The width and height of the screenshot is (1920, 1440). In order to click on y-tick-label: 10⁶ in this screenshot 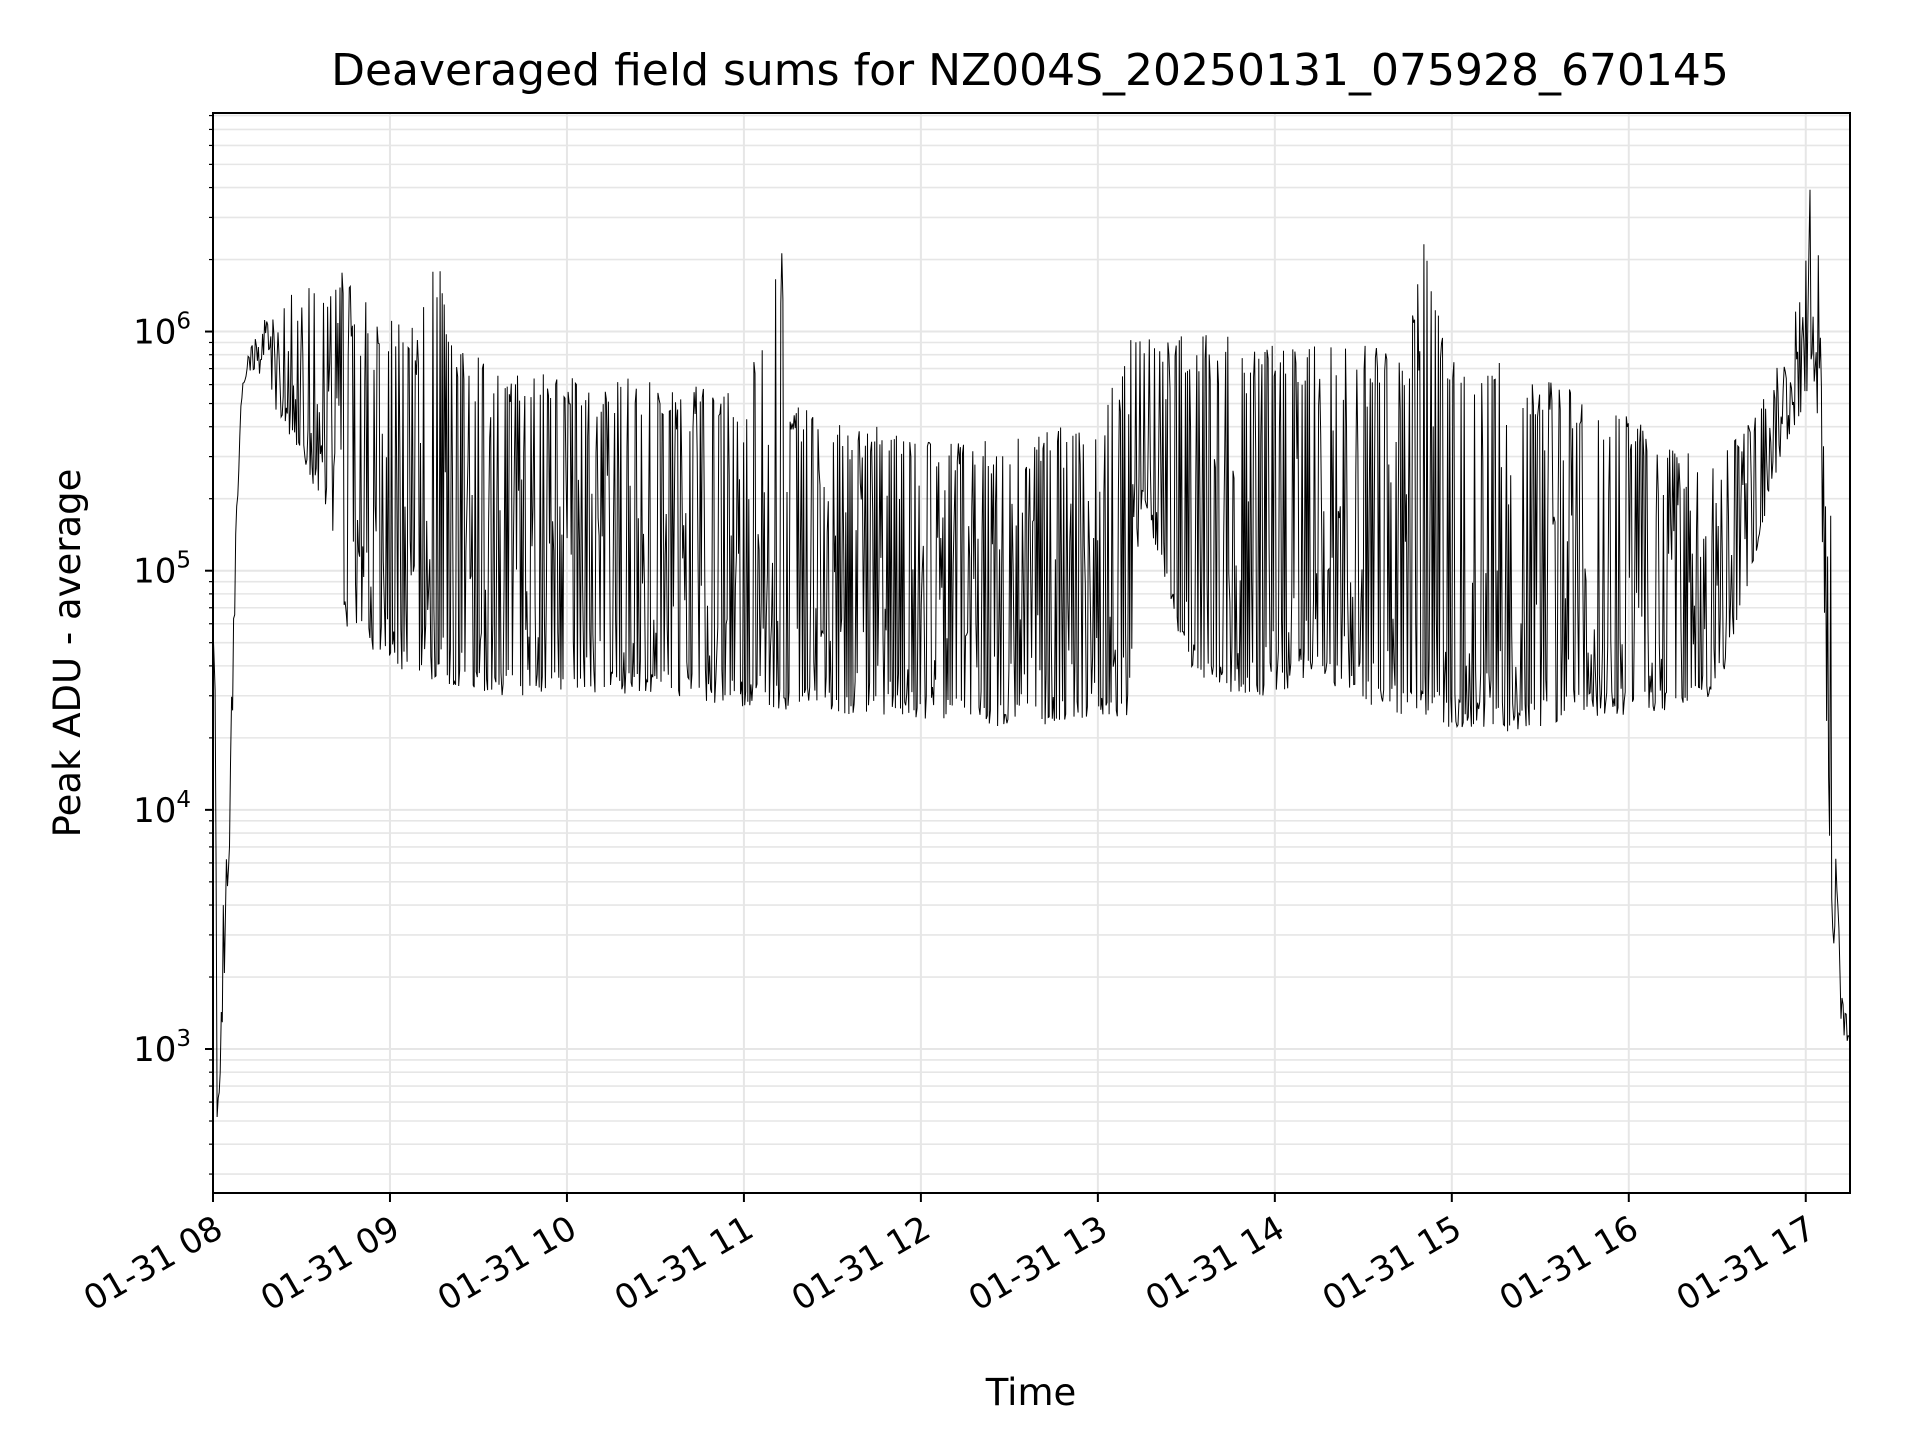, I will do `click(162, 331)`.